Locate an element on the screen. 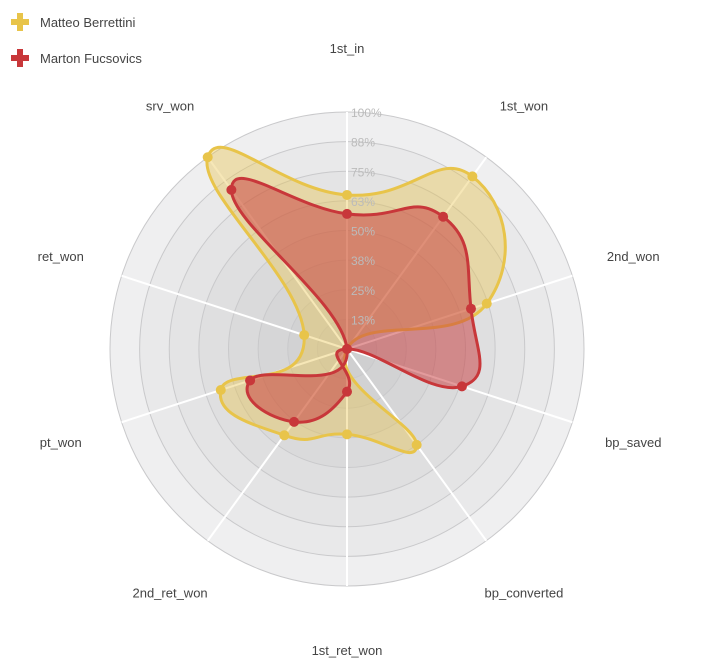 This screenshot has height=665, width=720. tick-label: 63% is located at coordinates (363, 202).